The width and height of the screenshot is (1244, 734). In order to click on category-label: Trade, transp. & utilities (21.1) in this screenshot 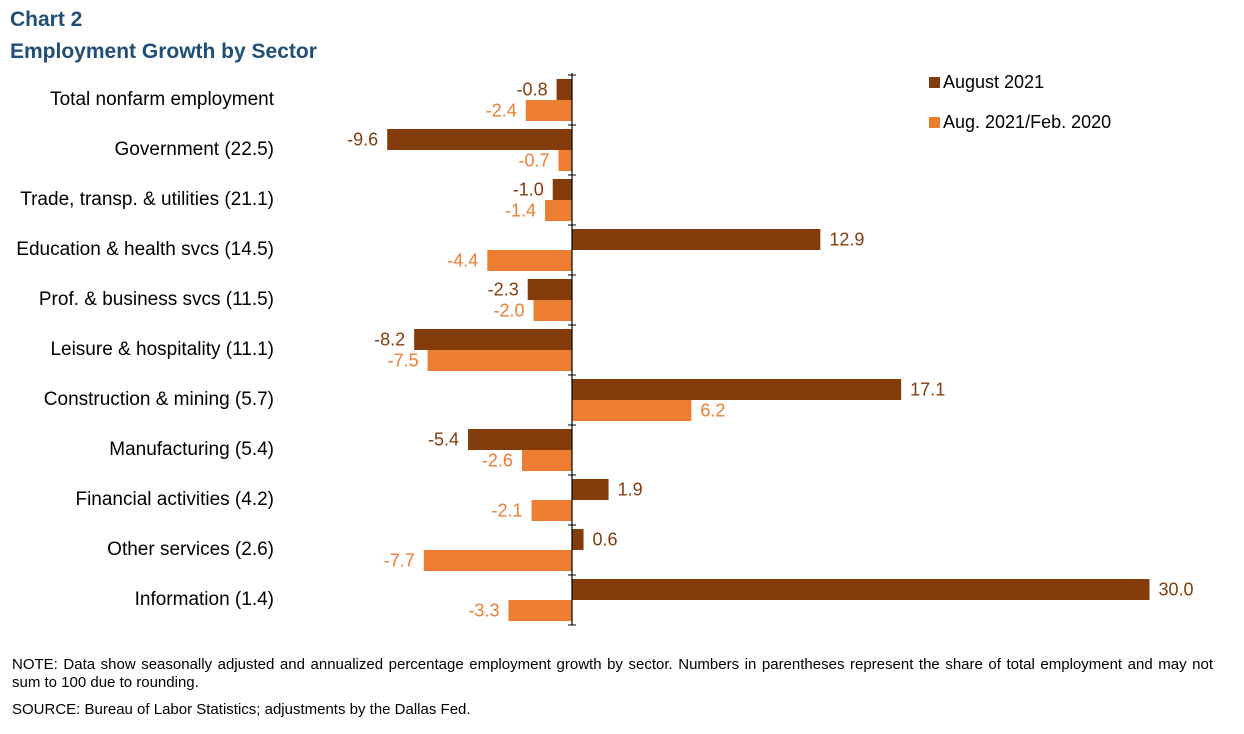, I will do `click(147, 199)`.